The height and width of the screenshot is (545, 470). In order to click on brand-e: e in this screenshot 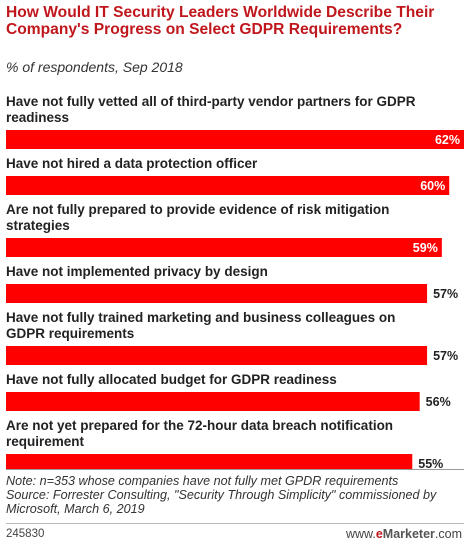, I will do `click(379, 534)`.